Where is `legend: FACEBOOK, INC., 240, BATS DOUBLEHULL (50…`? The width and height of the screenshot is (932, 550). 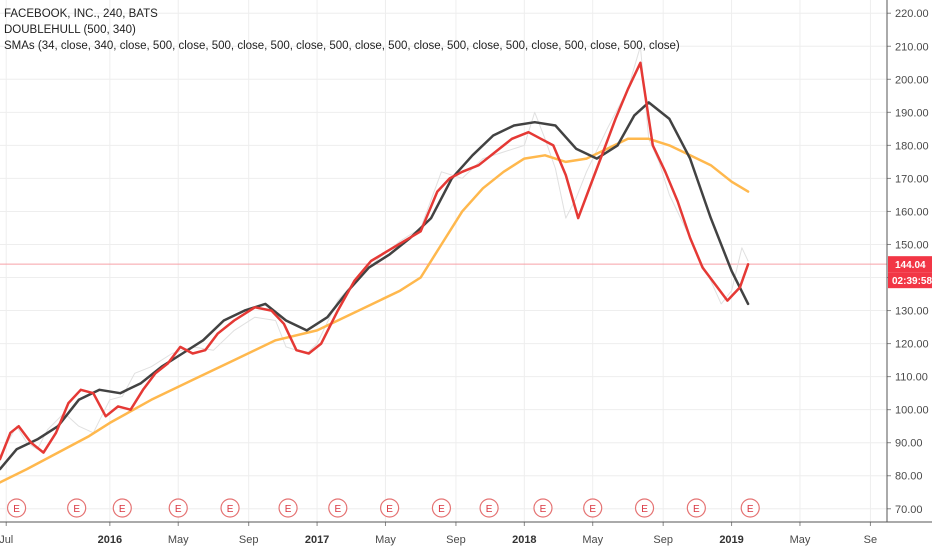 legend: FACEBOOK, INC., 240, BATS DOUBLEHULL (50… is located at coordinates (342, 30).